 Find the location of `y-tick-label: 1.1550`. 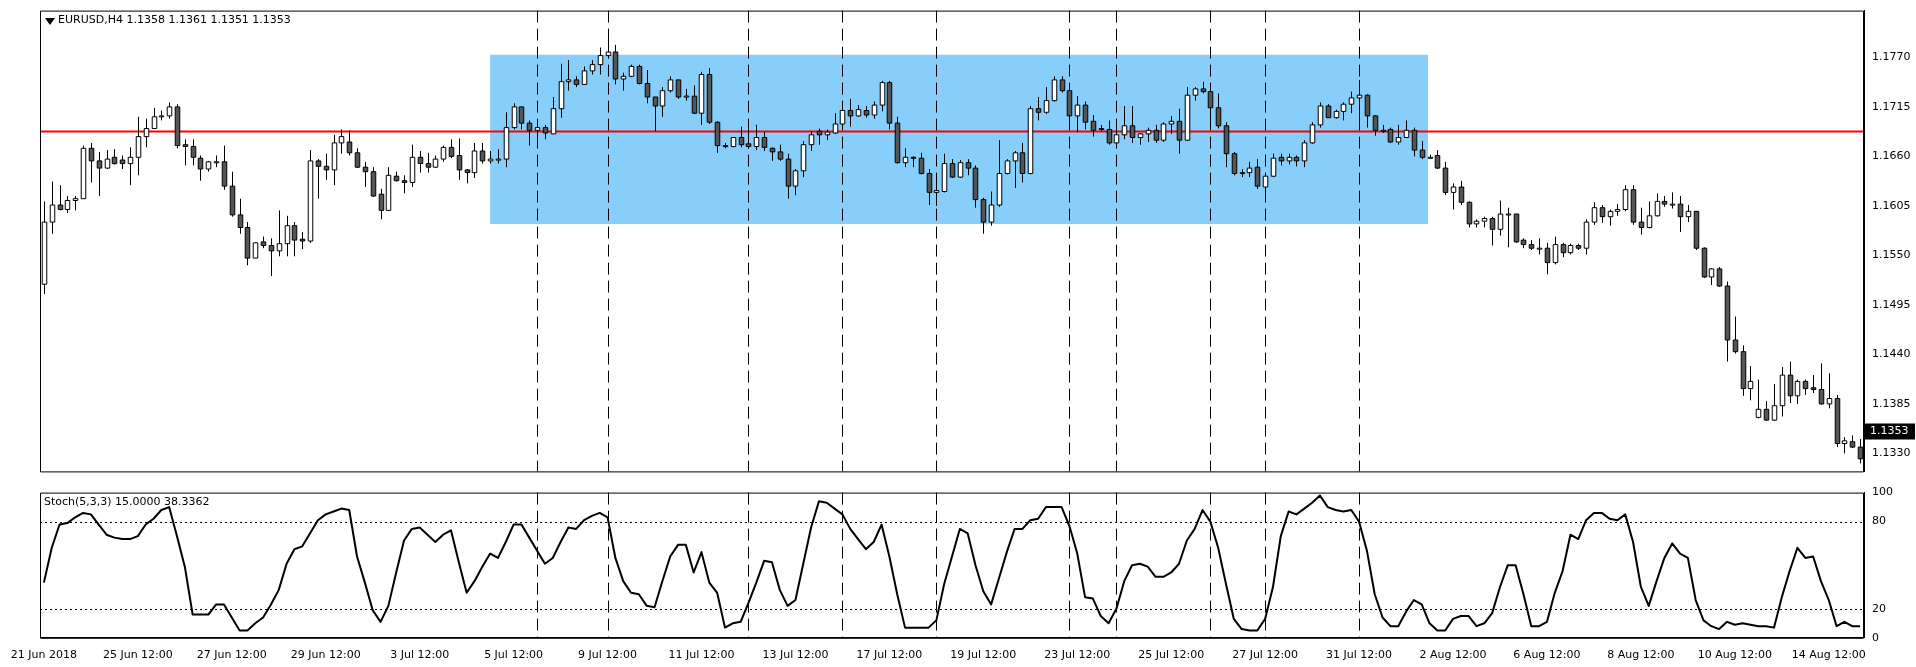

y-tick-label: 1.1550 is located at coordinates (1891, 255).